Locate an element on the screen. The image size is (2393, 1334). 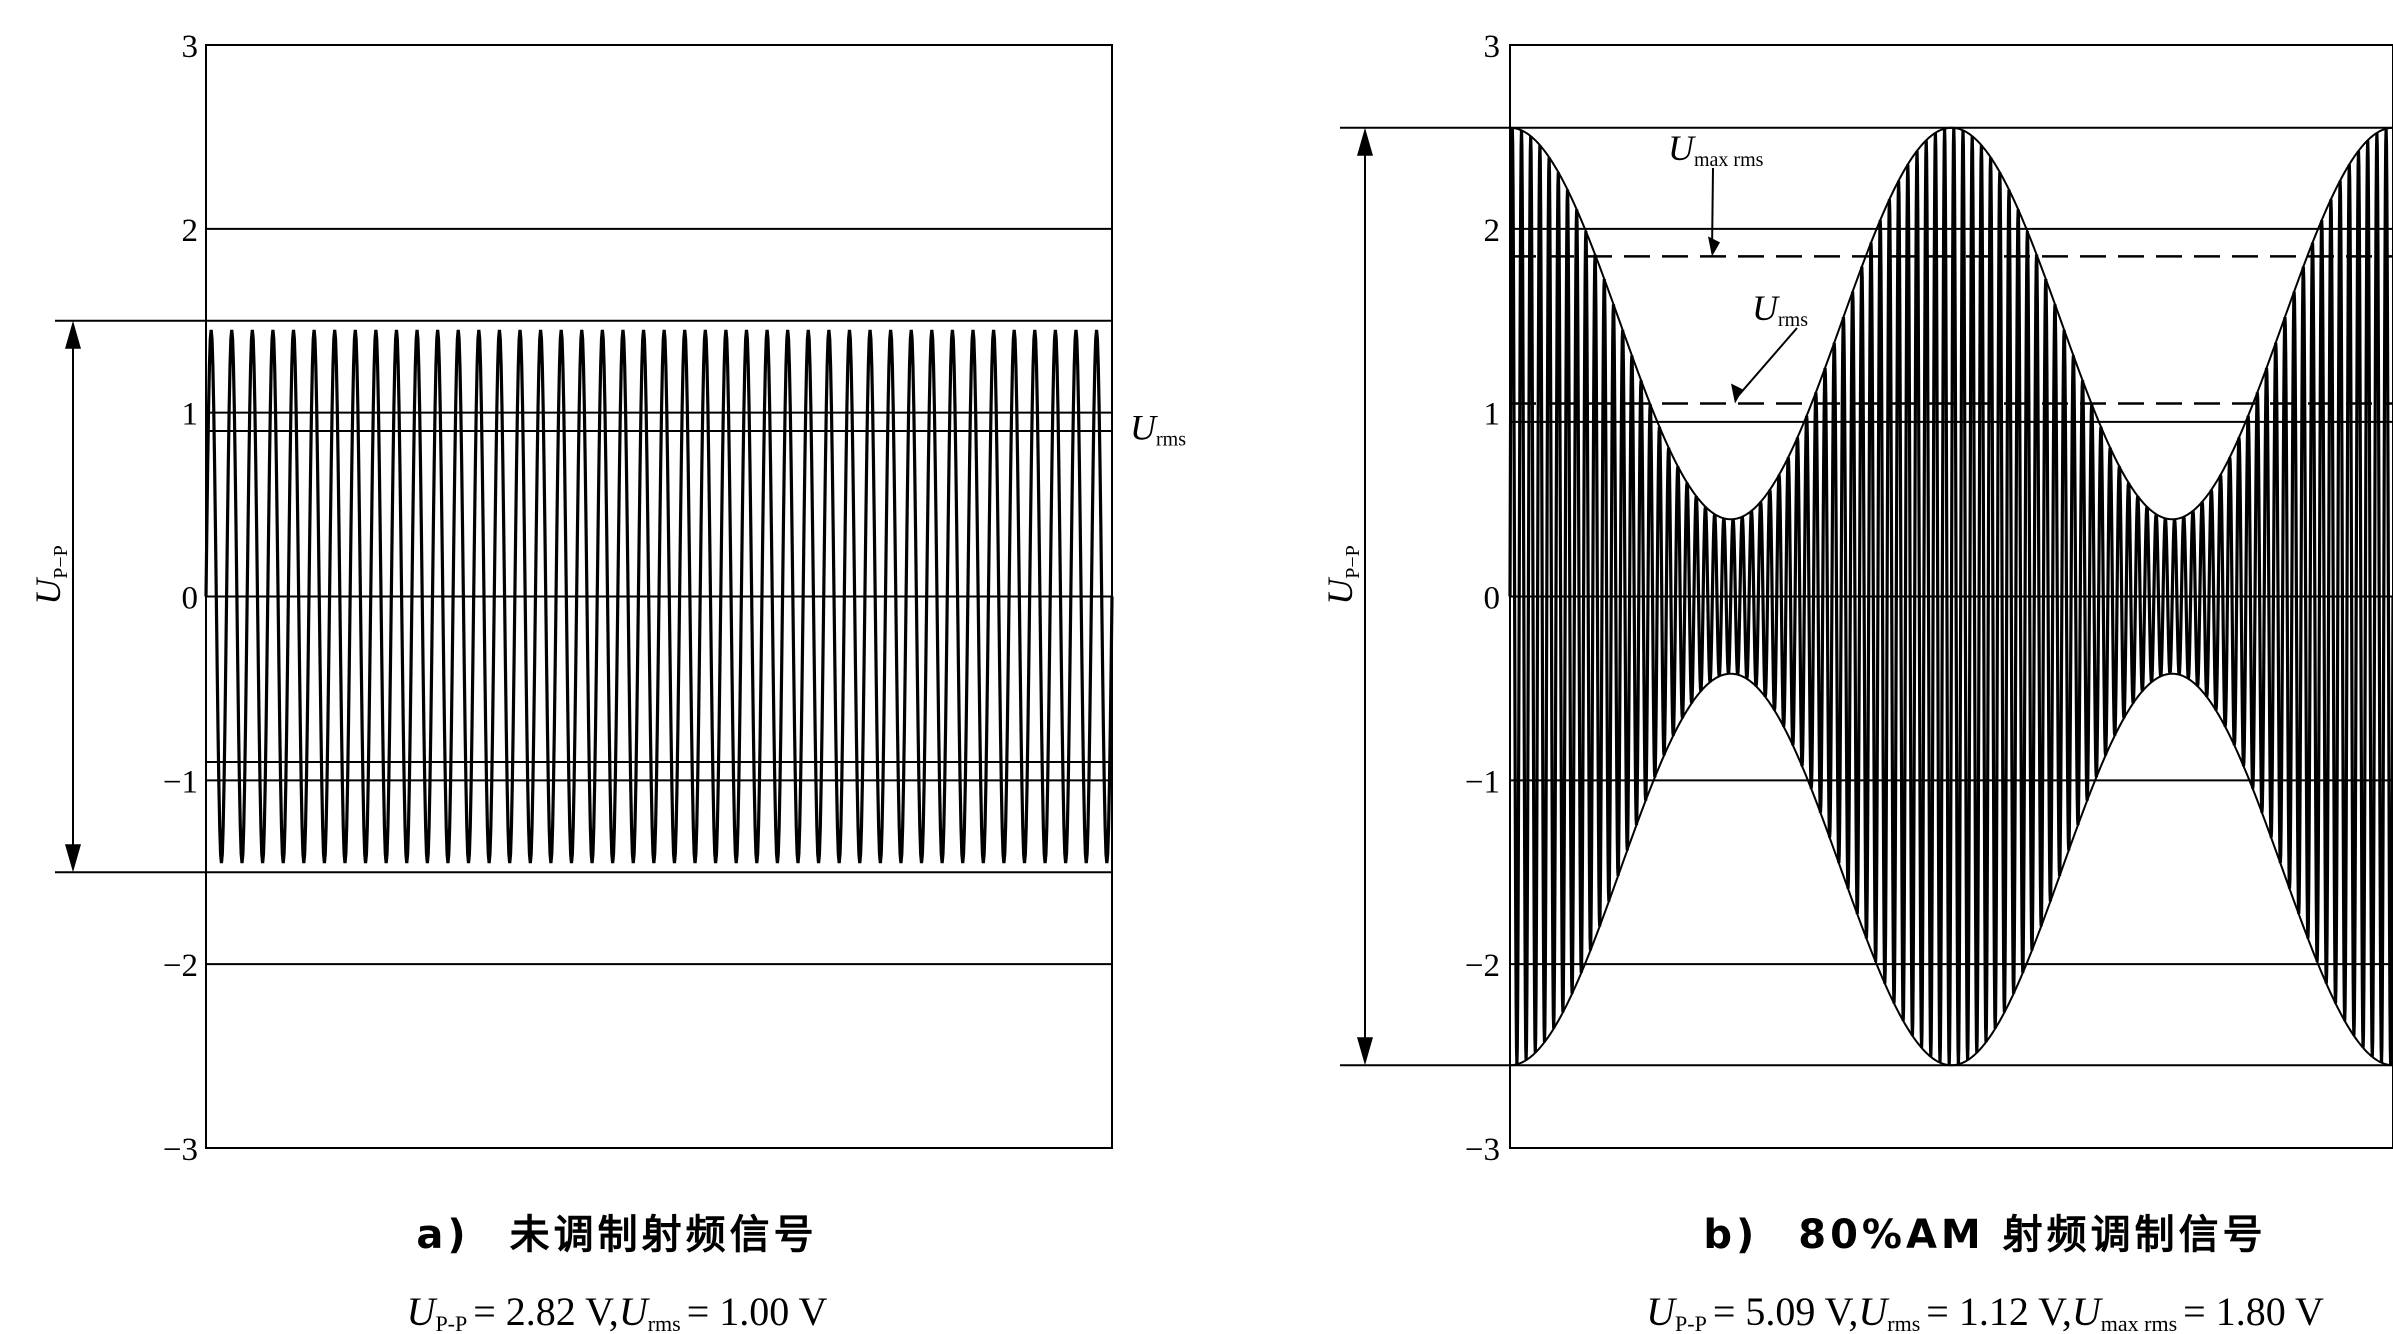
panel-a-y-ticks: 3 2 1 0 −1 −2 −3 is located at coordinates (180, 598).